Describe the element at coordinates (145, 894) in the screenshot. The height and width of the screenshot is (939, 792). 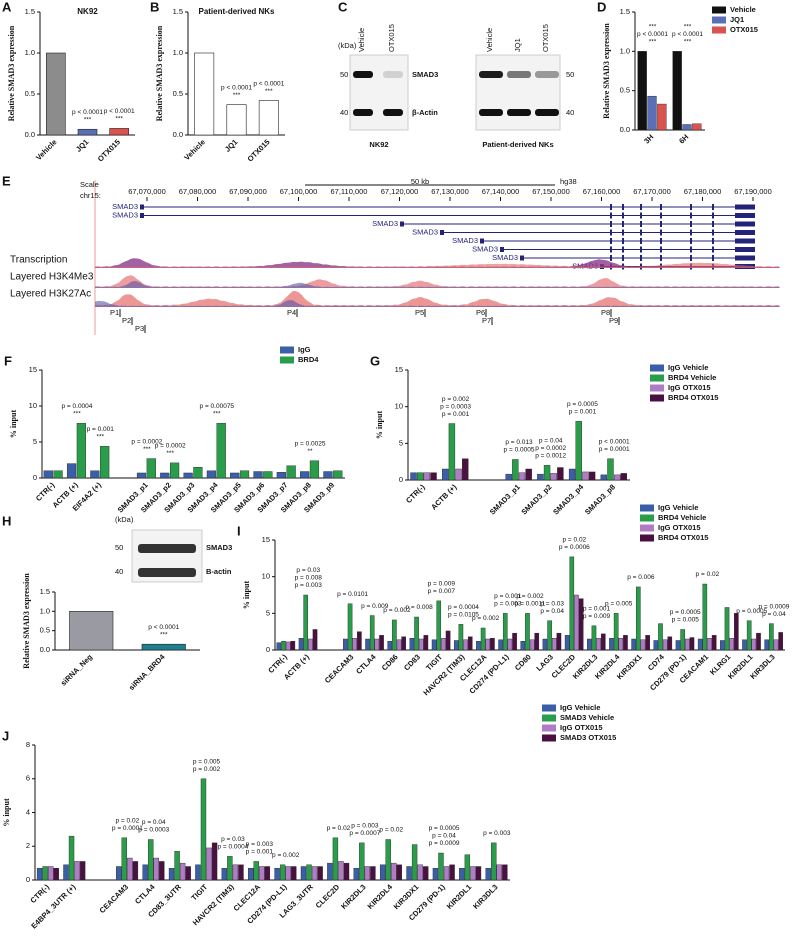
I see `x-tick-label: CTLA4` at that location.